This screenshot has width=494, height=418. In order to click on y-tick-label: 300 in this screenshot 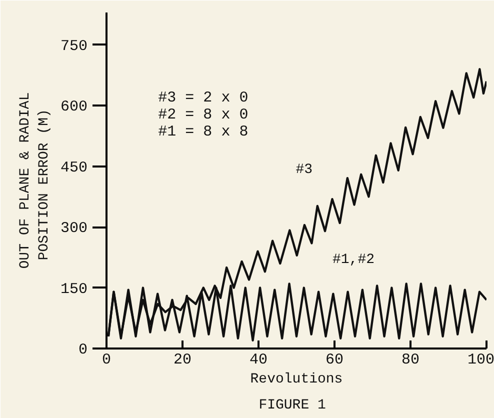, I will do `click(74, 229)`.